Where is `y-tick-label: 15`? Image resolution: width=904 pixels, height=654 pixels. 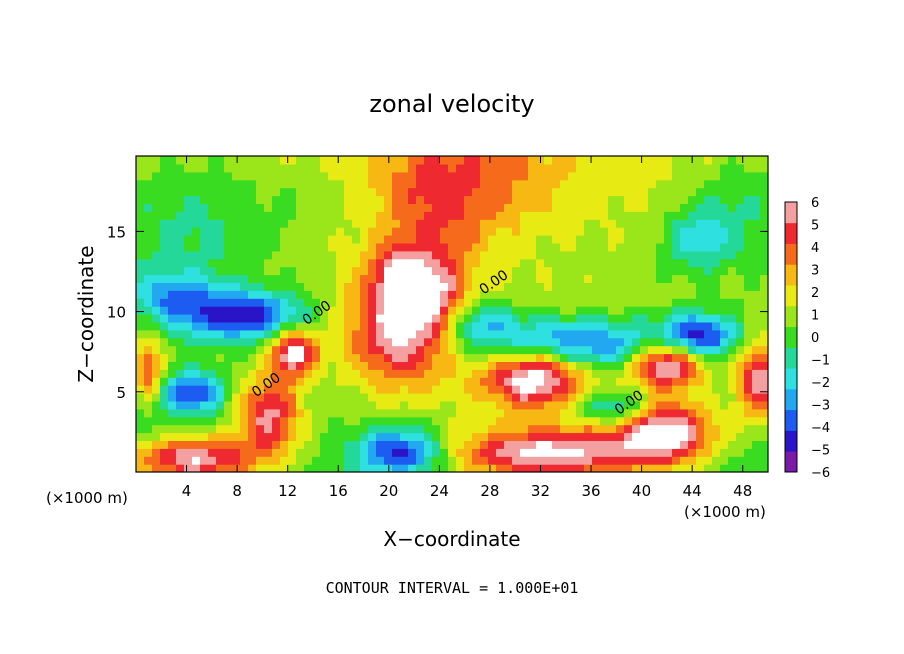
y-tick-label: 15 is located at coordinates (116, 232).